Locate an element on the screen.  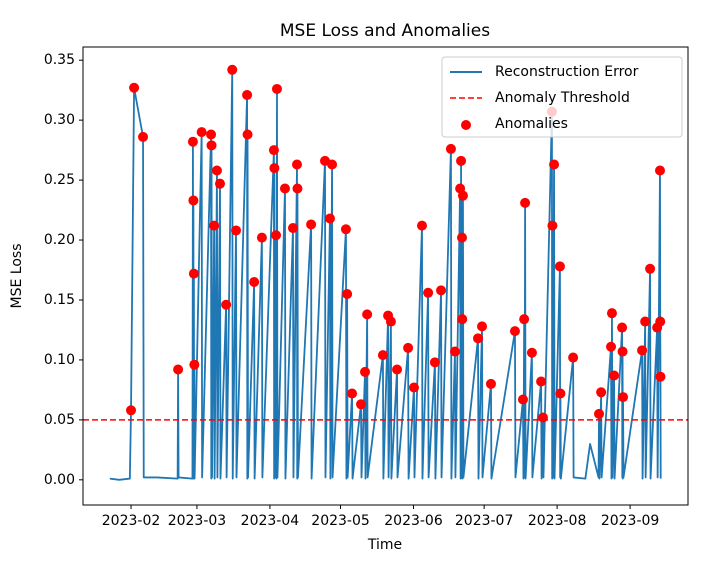
legend-box is located at coordinates (562, 97).